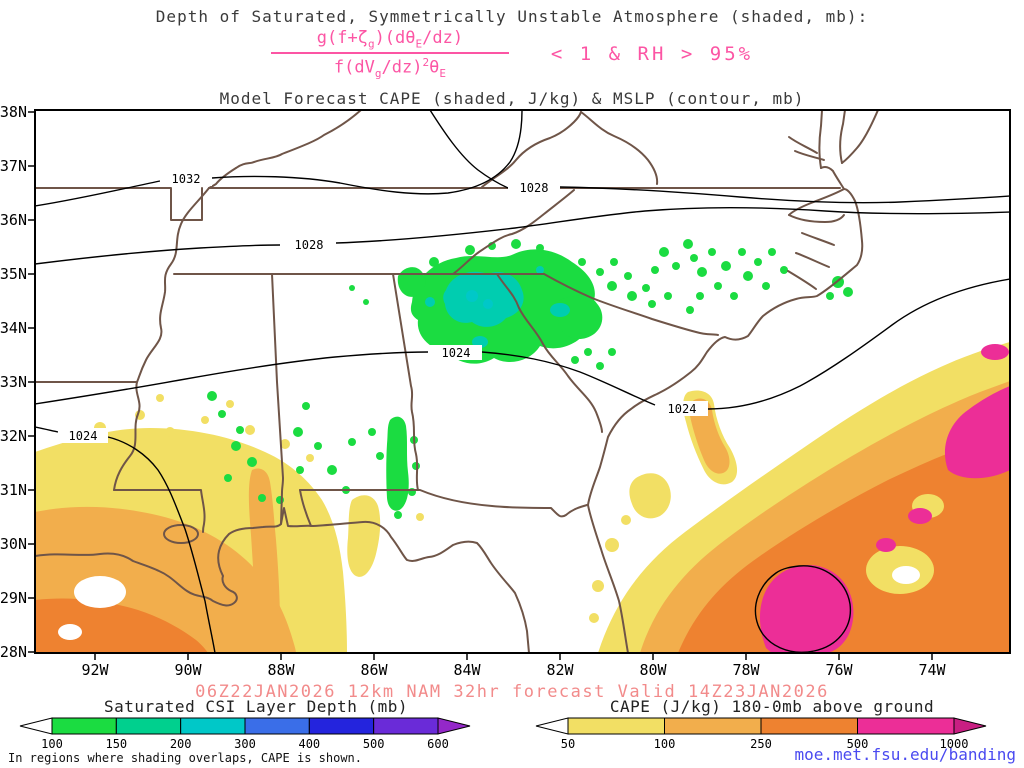 The image size is (1024, 768). Describe the element at coordinates (277, 399) in the screenshot. I see `border-ms-al` at that location.